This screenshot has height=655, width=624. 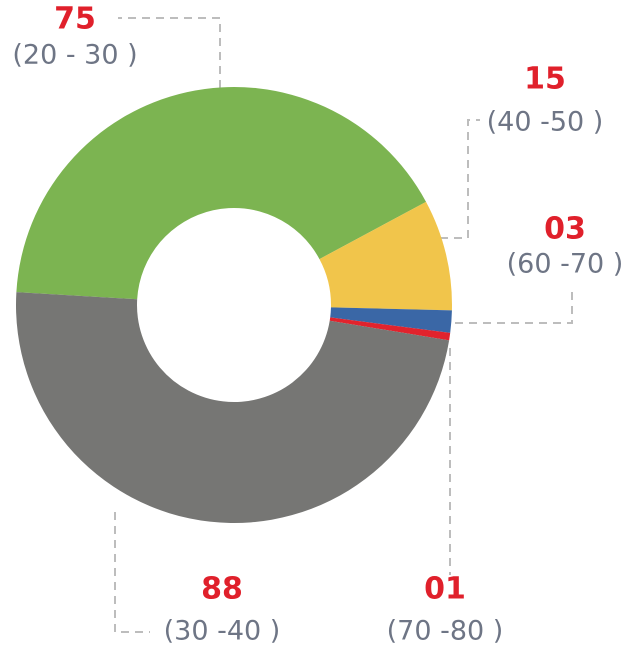 What do you see at coordinates (545, 122) in the screenshot?
I see `category-label: (40 -50 )` at bounding box center [545, 122].